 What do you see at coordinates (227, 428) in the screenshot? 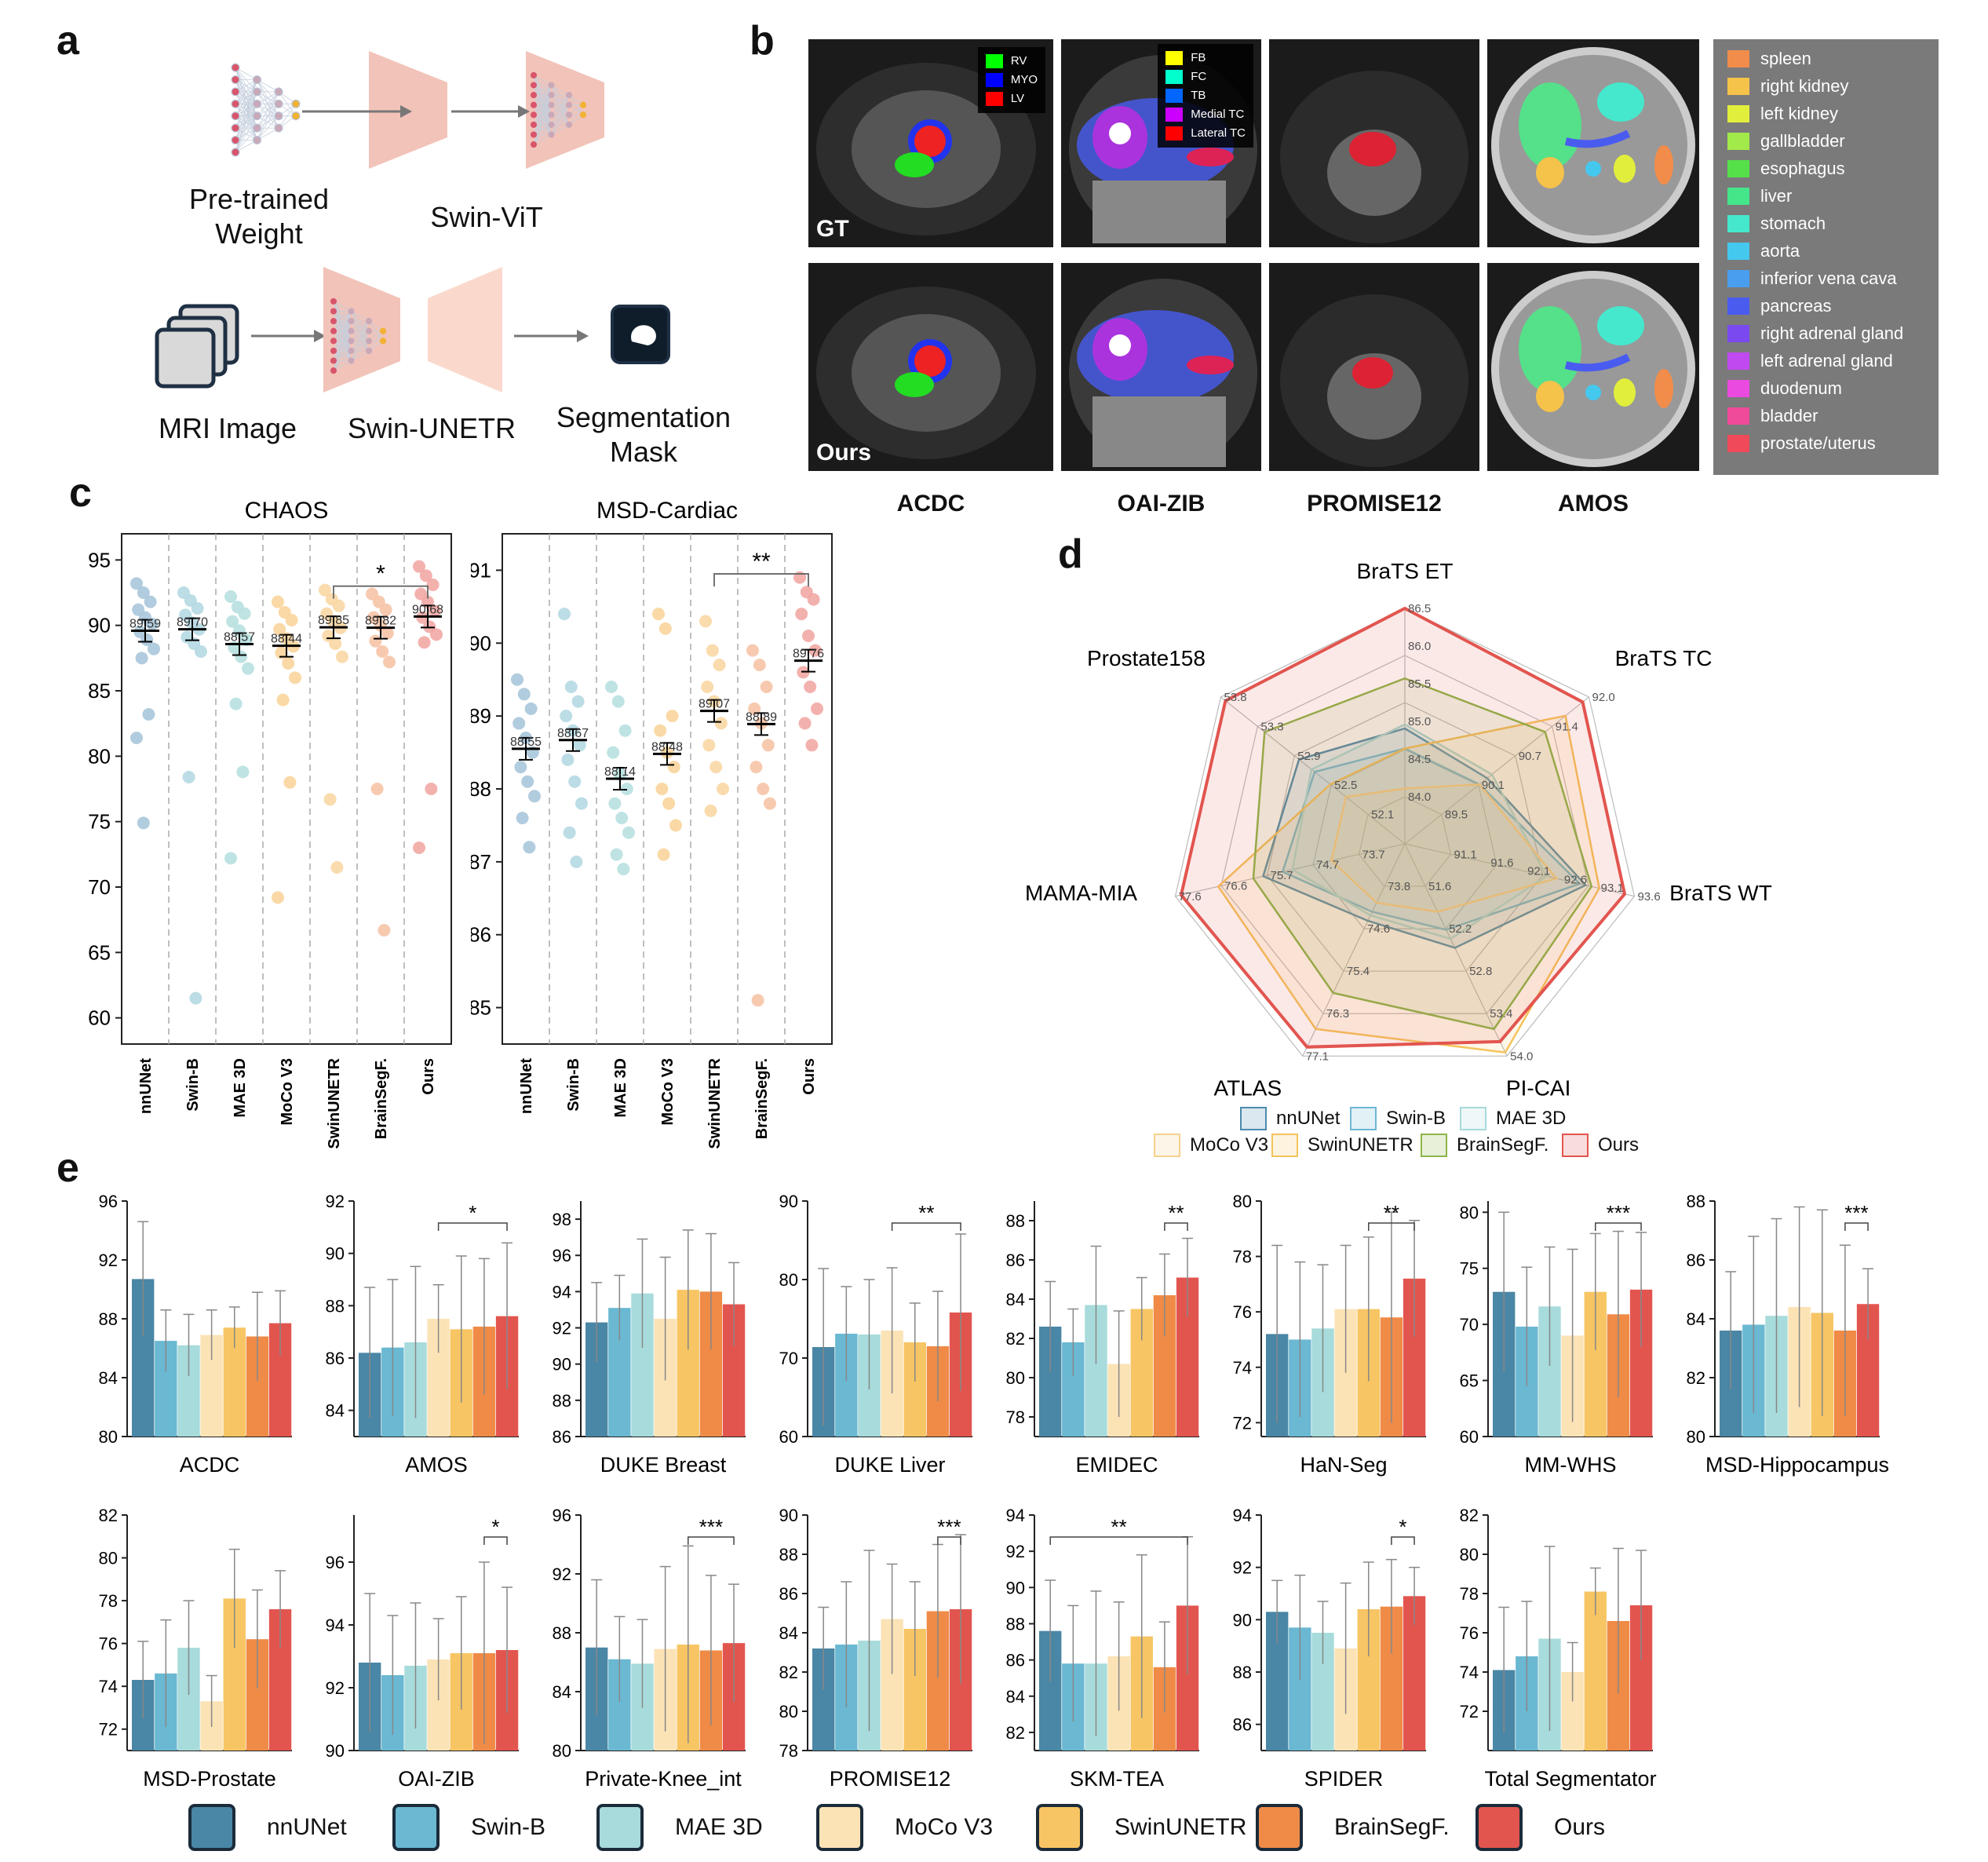
I see `mri-image-label: MRI Image` at bounding box center [227, 428].